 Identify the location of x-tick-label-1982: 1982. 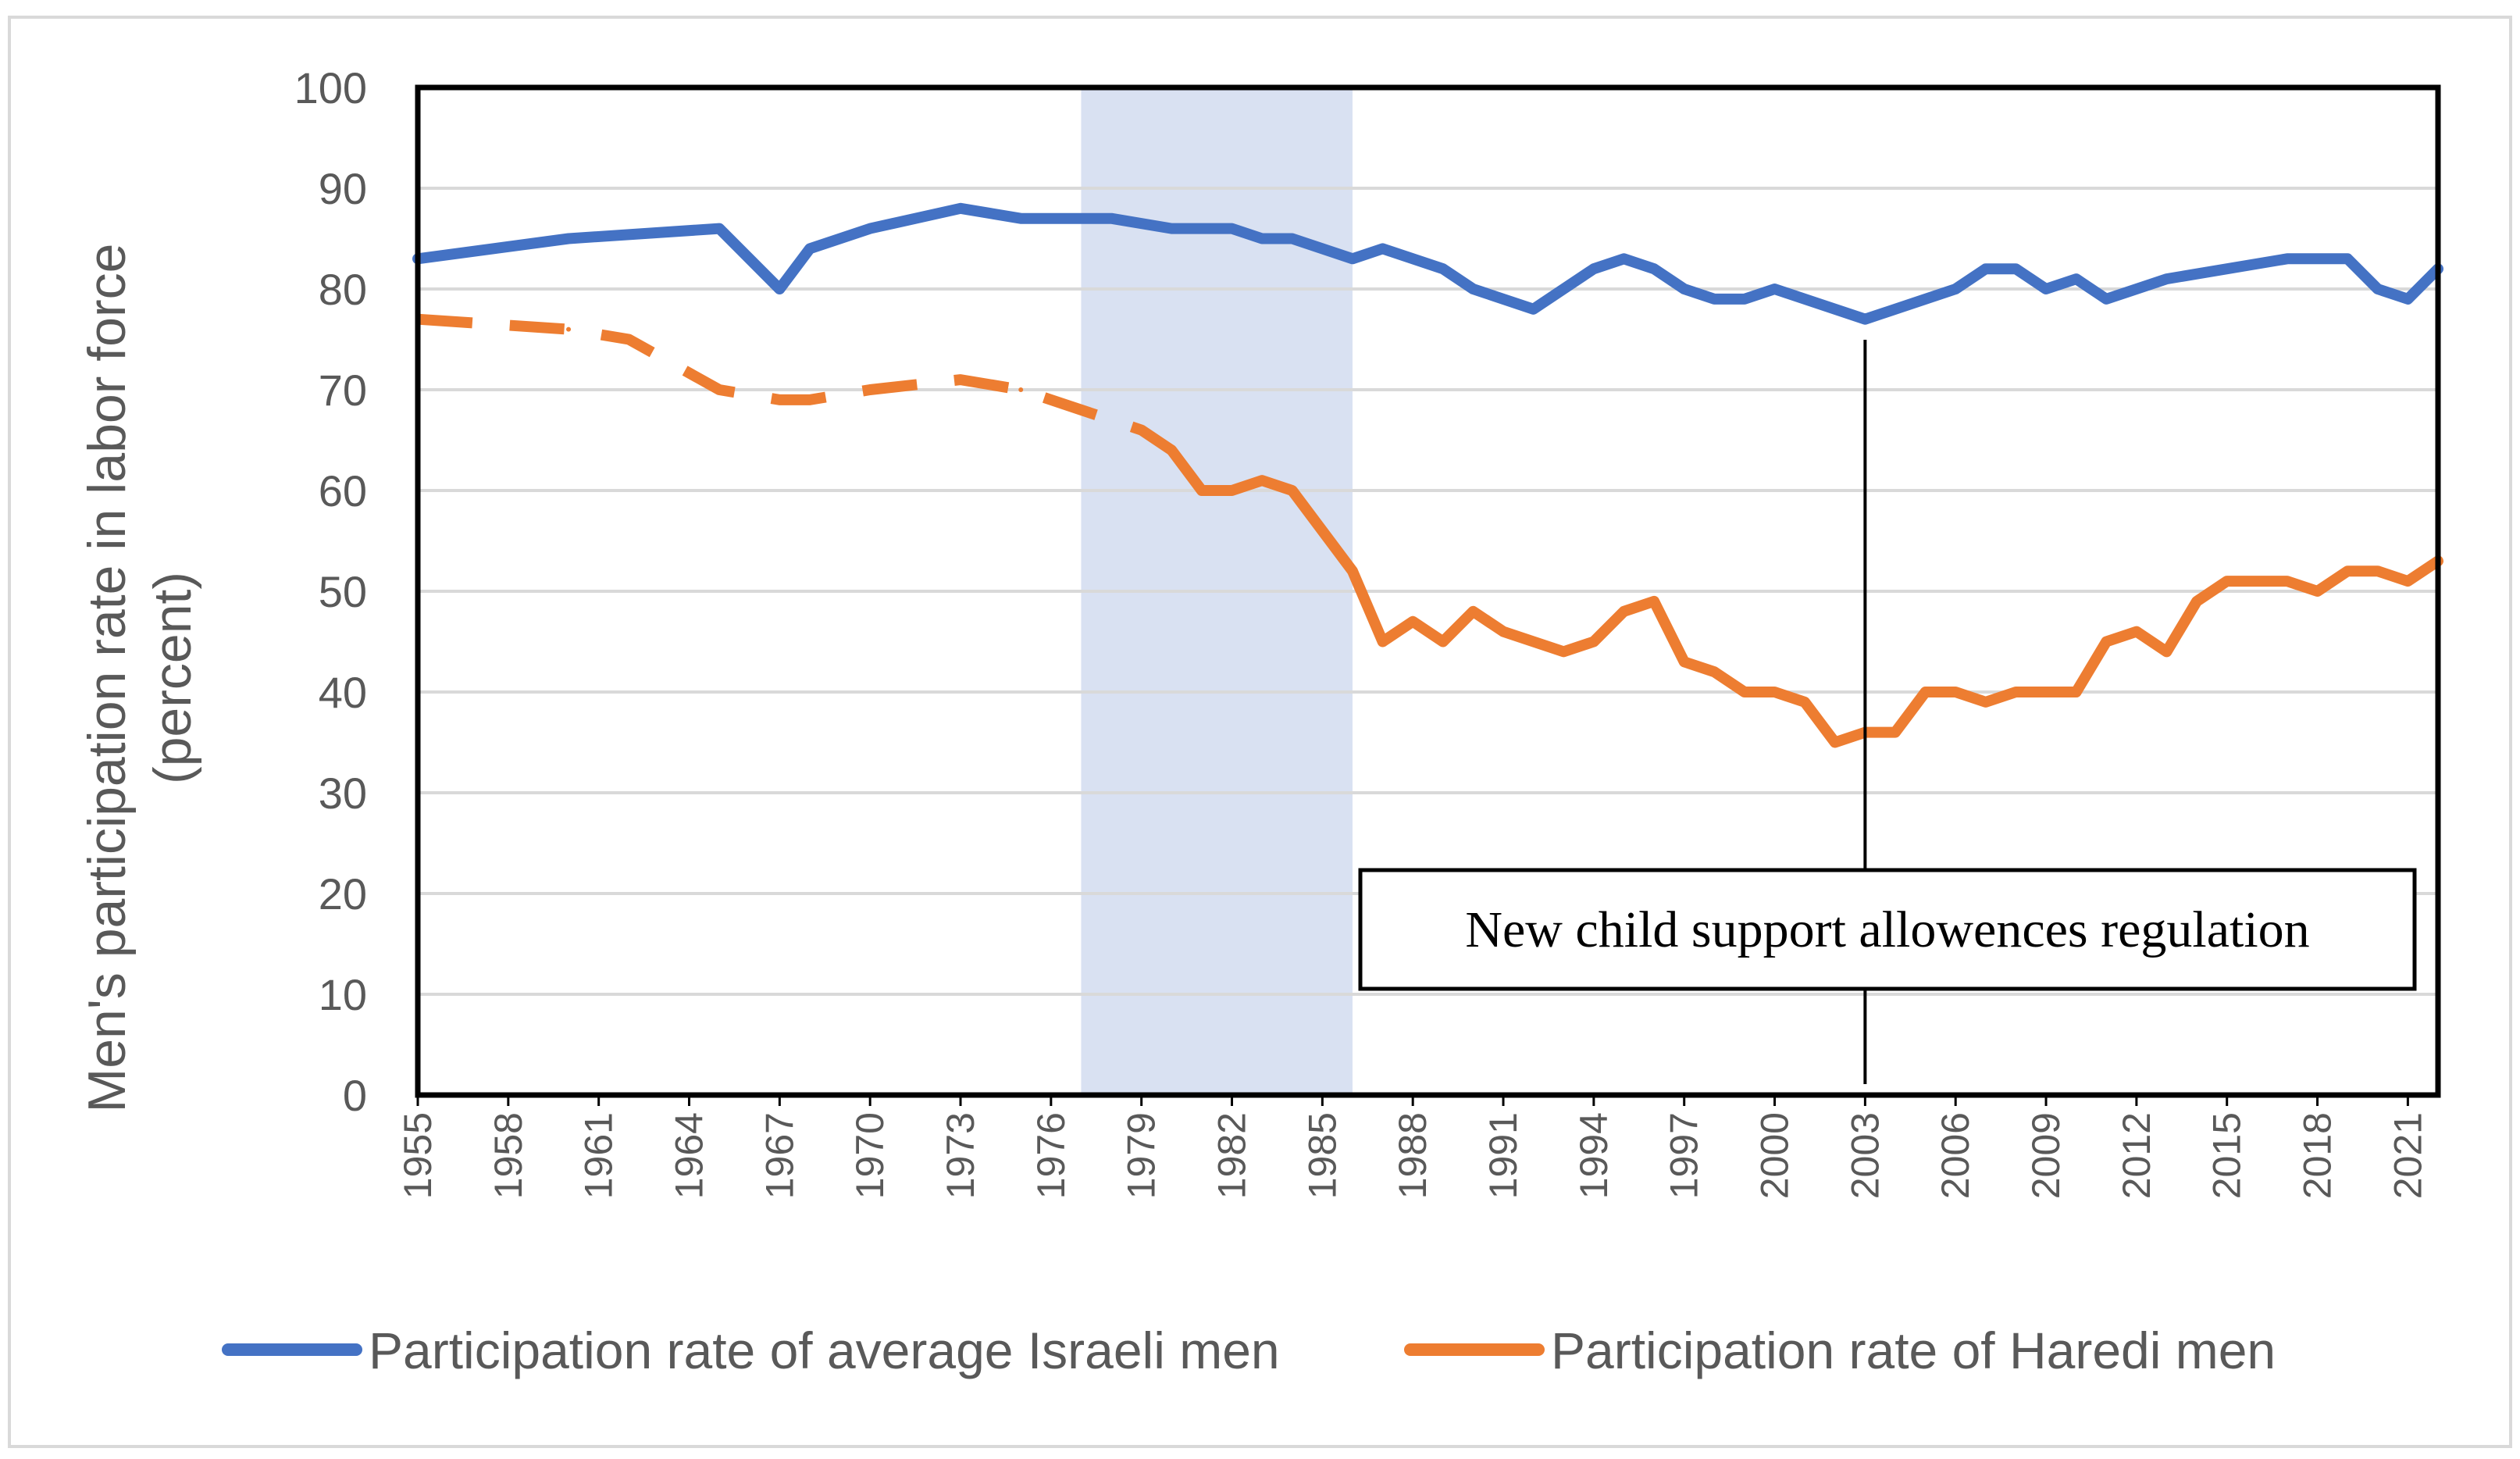
(1232, 1155).